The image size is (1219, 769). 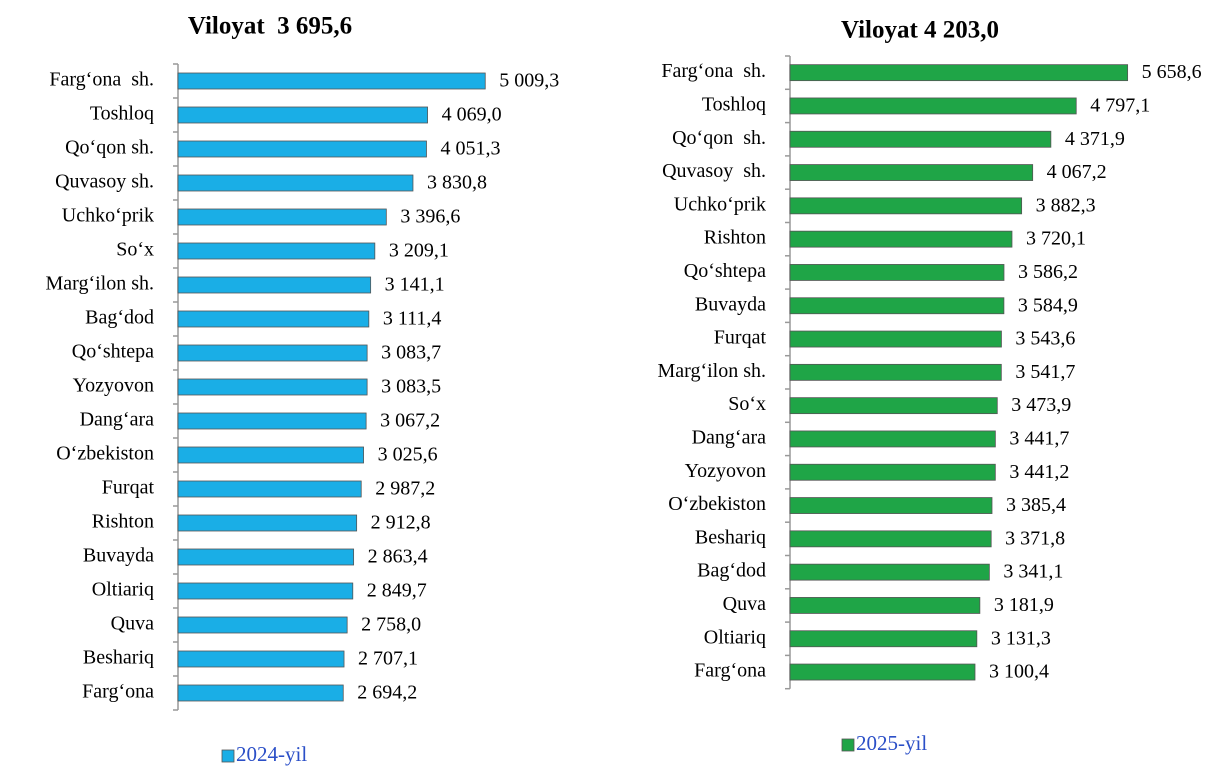 I want to click on data-label: 3 586,2, so click(x=1048, y=272).